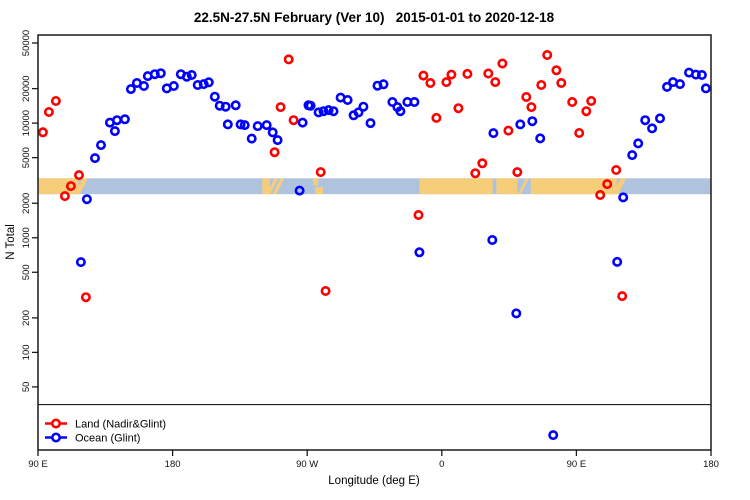 The width and height of the screenshot is (750, 500). I want to click on y-tick-label: 200, so click(26, 318).